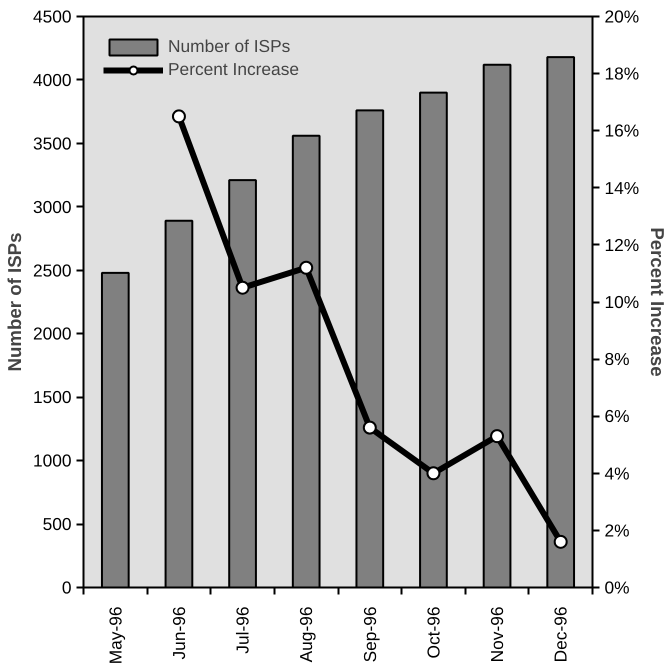 The image size is (671, 667). Describe the element at coordinates (52, 206) in the screenshot. I see `y-tick-label: 3000` at that location.